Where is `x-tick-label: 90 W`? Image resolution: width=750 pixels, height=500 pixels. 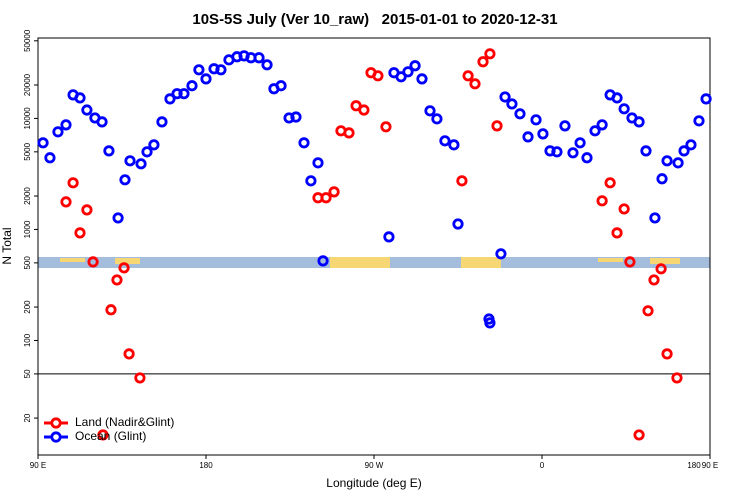 x-tick-label: 90 W is located at coordinates (374, 465).